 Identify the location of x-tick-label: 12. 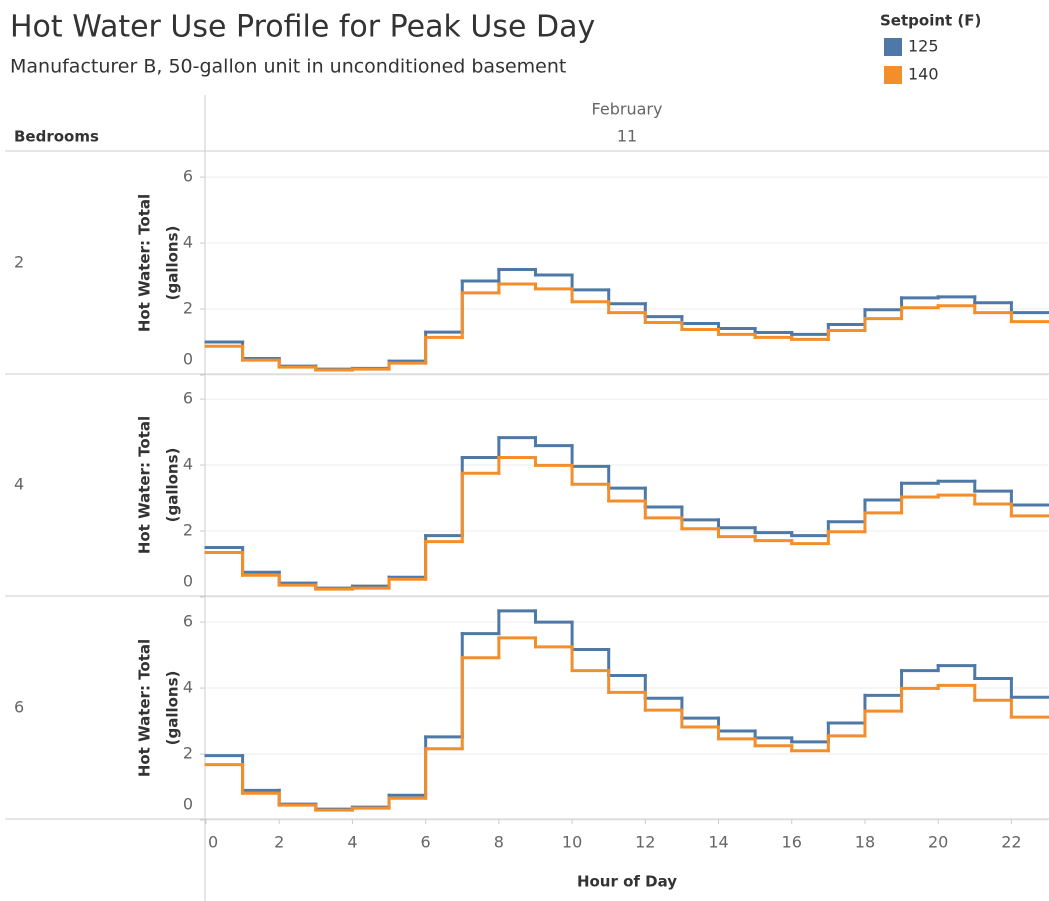
(645, 842).